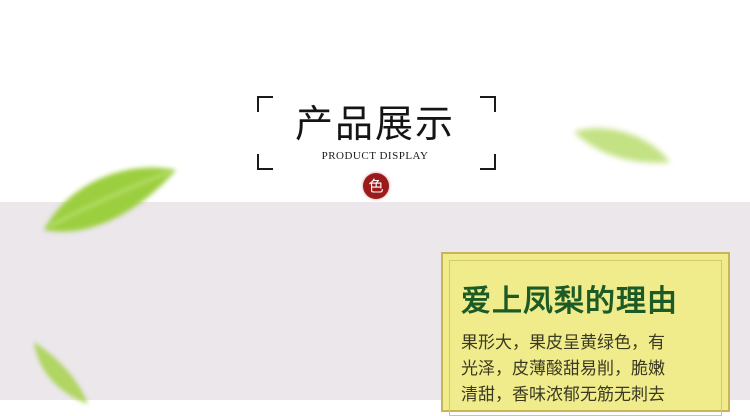 The height and width of the screenshot is (416, 750). I want to click on card-line: 光泽，皮薄酸甜易削，脆嫩, so click(563, 369).